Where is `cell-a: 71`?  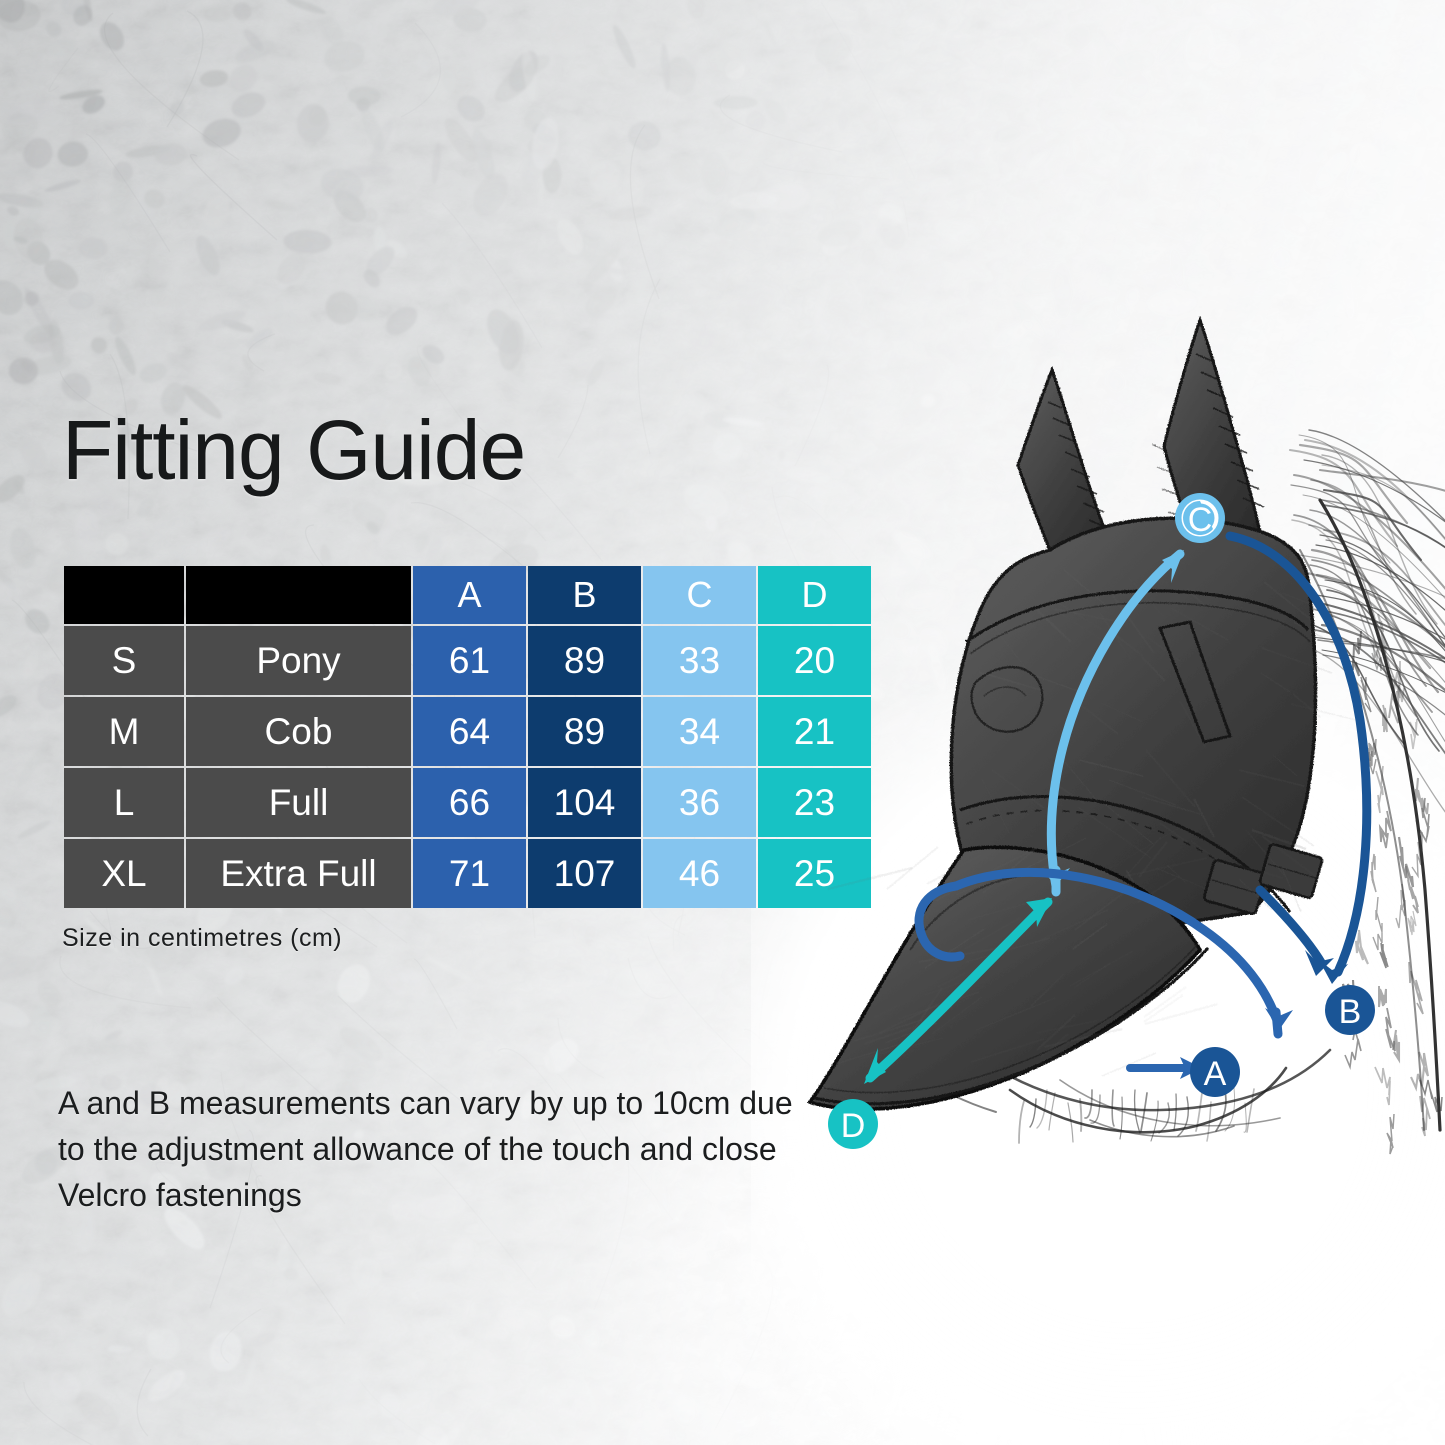
cell-a: 71 is located at coordinates (469, 873).